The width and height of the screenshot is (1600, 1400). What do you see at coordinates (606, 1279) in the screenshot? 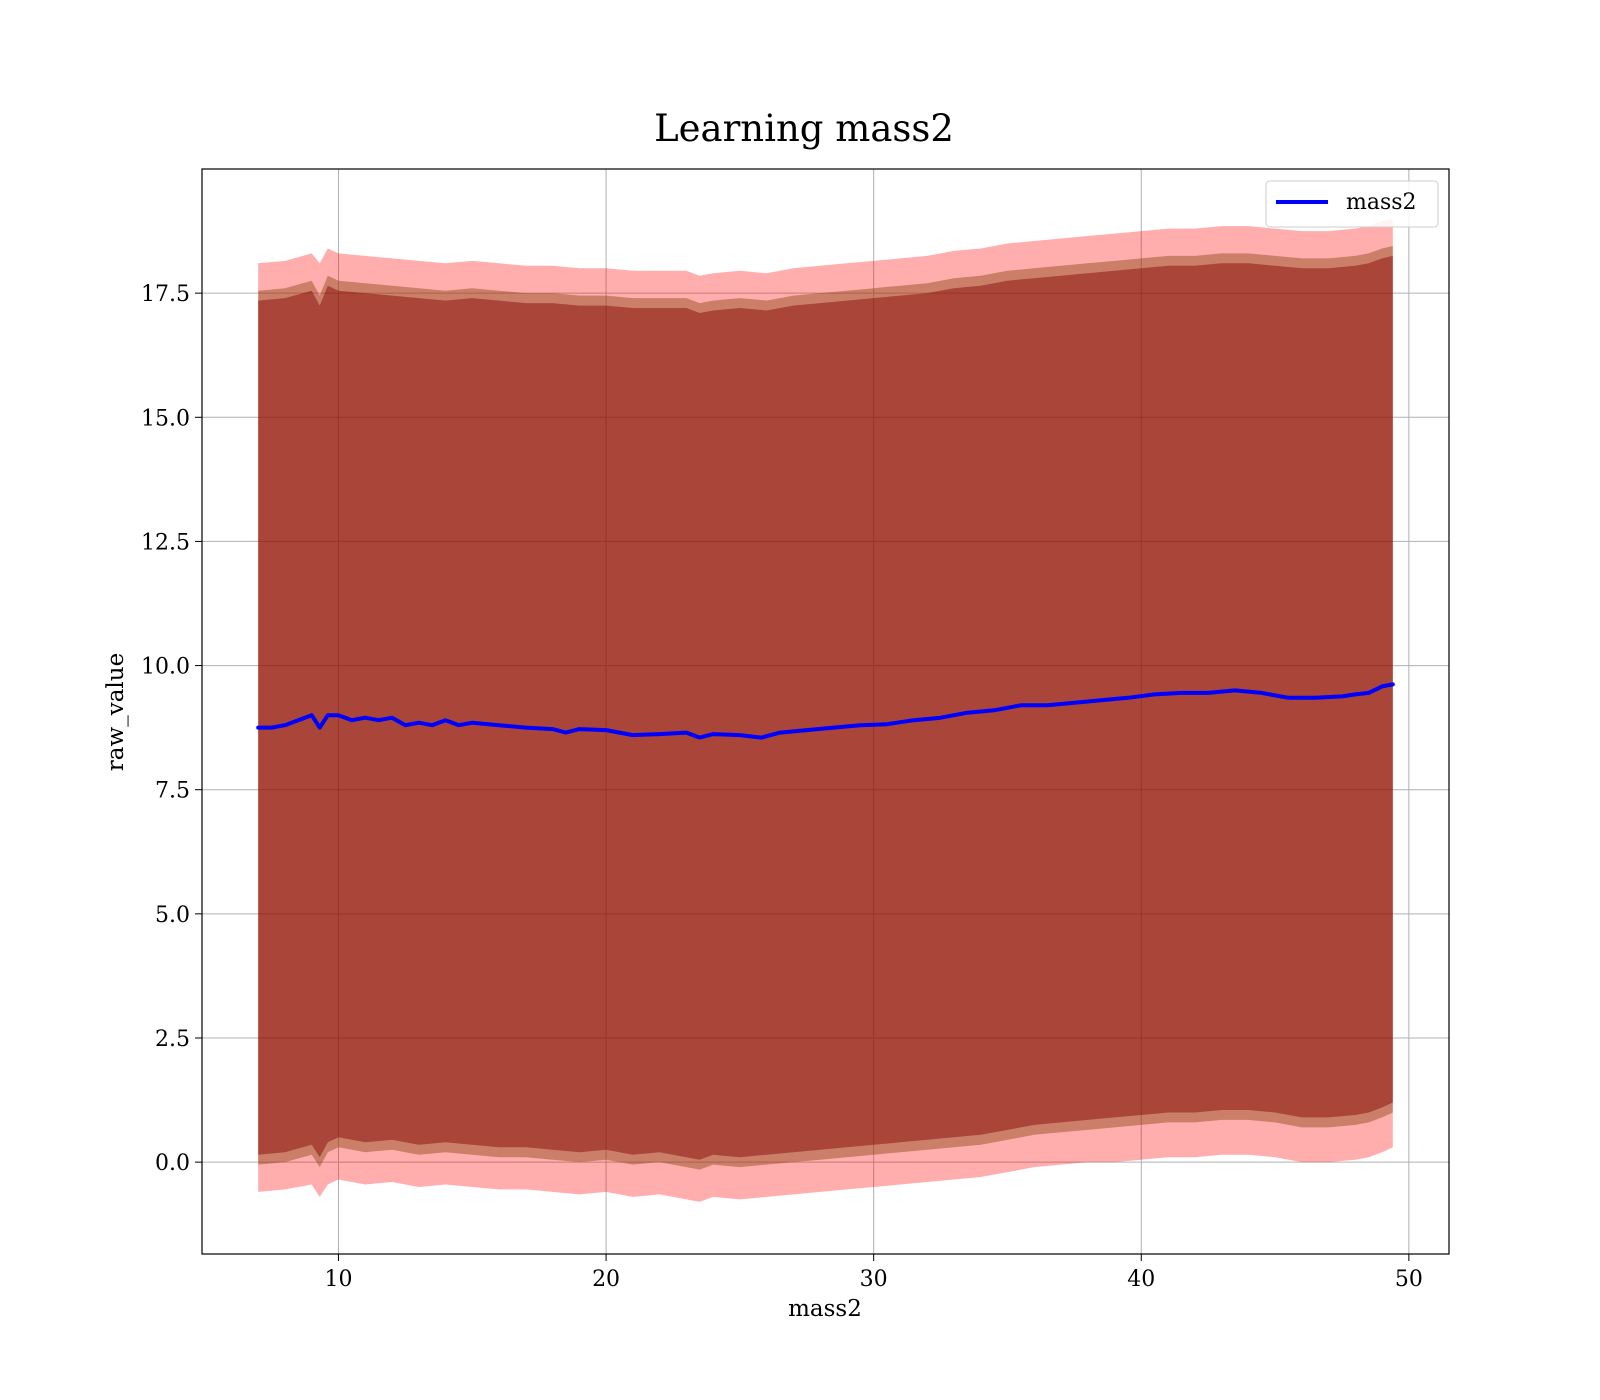
I see `x-tick-label: 20` at bounding box center [606, 1279].